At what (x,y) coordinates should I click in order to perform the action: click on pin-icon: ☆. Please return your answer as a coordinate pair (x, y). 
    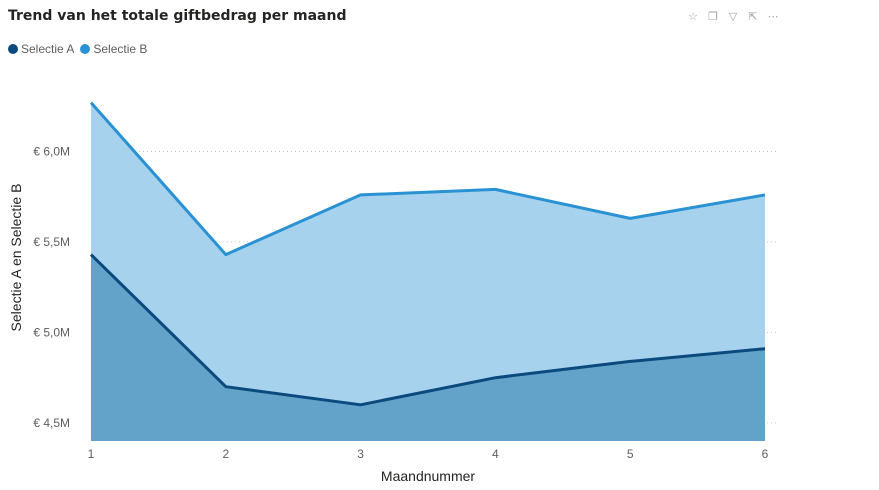
    Looking at the image, I should click on (693, 16).